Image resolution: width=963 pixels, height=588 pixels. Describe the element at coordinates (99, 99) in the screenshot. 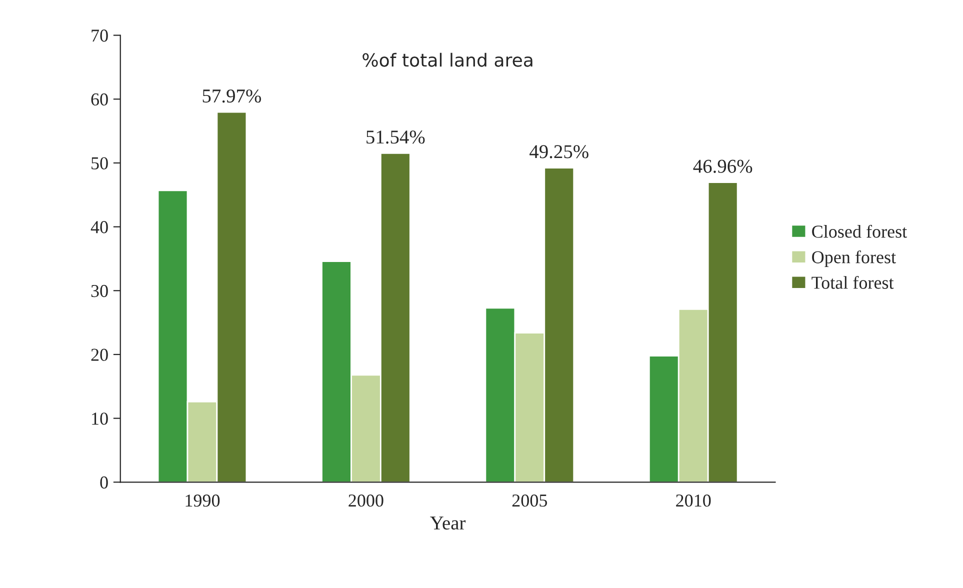

I see `y-tick-label: 60` at that location.